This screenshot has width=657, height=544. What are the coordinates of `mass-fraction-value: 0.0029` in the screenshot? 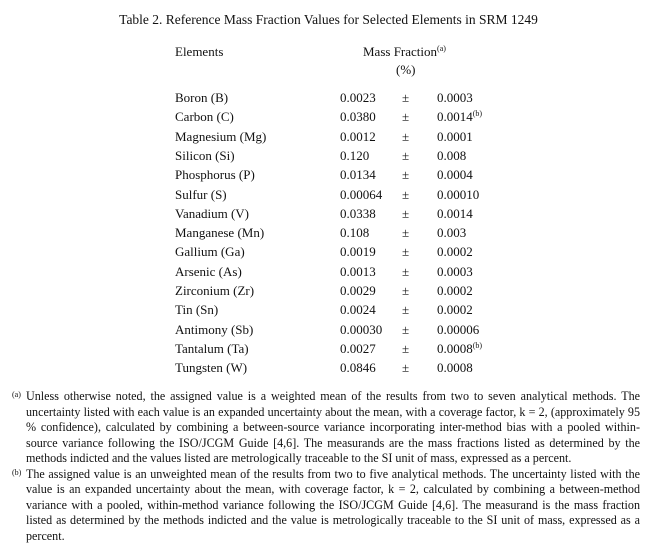 It's located at (358, 291).